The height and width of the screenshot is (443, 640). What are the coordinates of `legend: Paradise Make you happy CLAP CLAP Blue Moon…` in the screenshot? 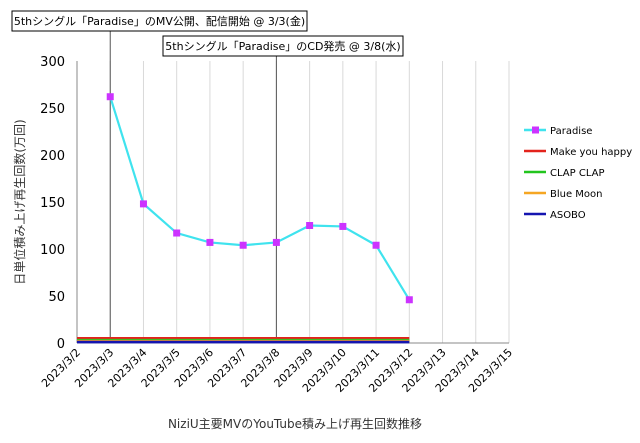 It's located at (578, 173).